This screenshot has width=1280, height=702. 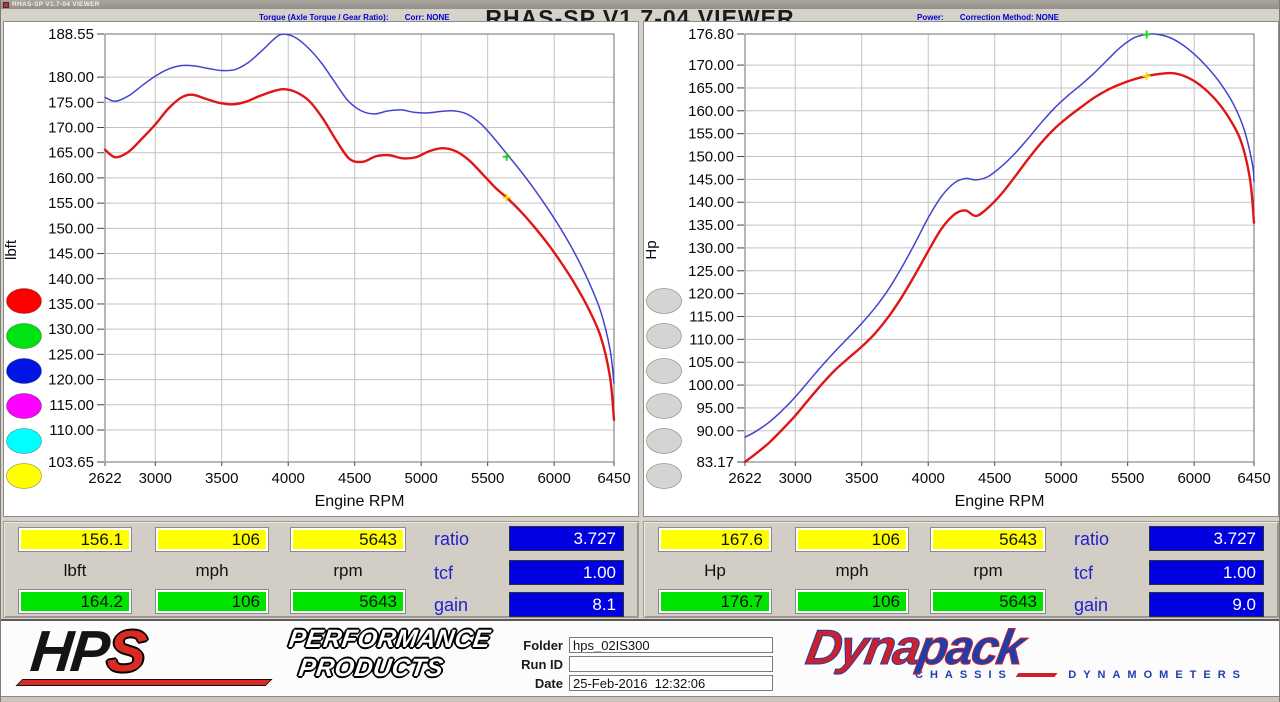 I want to click on tcf-label: tcf, so click(x=444, y=573).